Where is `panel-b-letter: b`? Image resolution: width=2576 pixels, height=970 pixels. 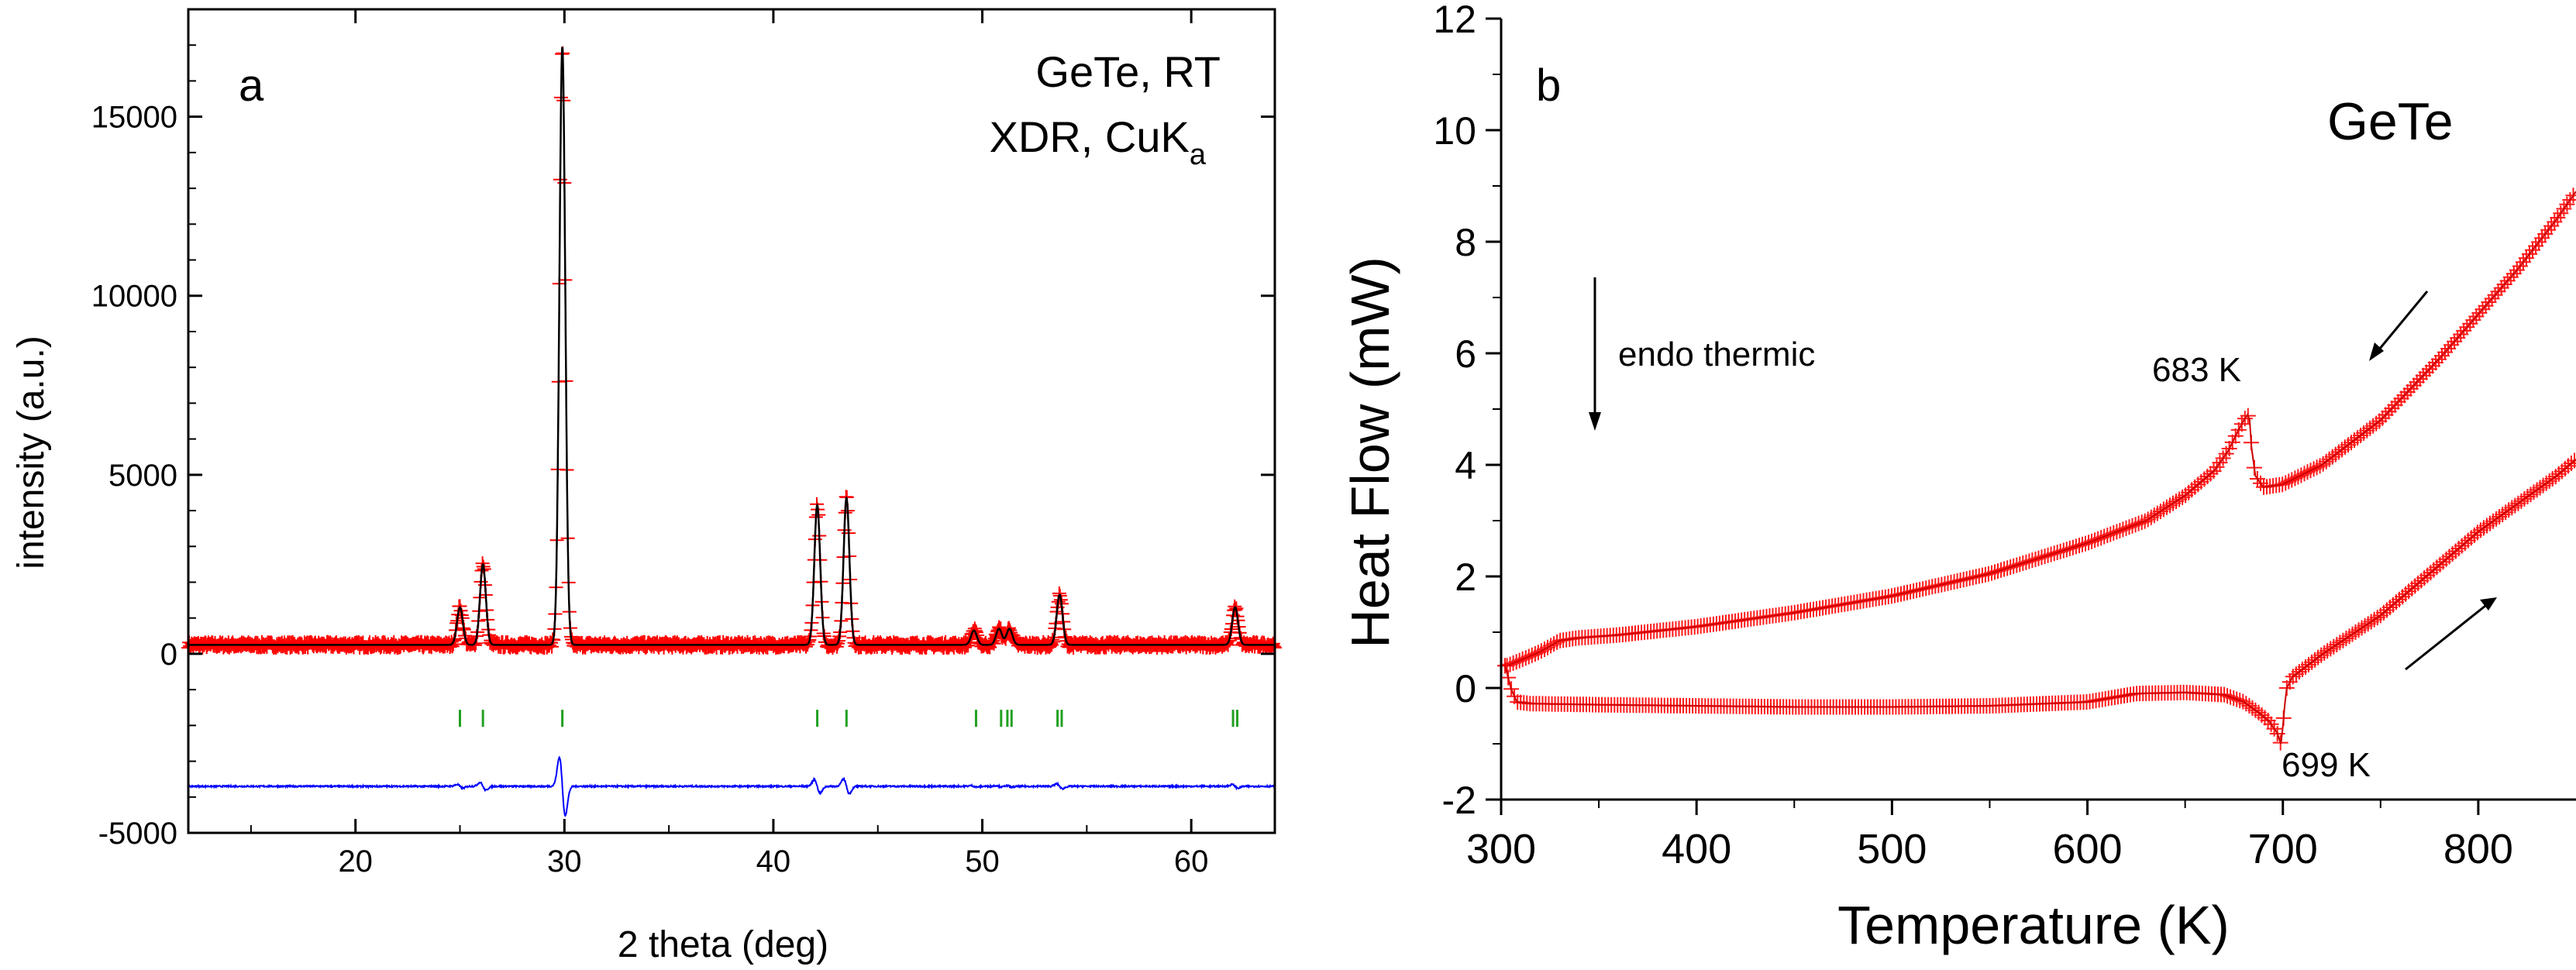 panel-b-letter: b is located at coordinates (1548, 85).